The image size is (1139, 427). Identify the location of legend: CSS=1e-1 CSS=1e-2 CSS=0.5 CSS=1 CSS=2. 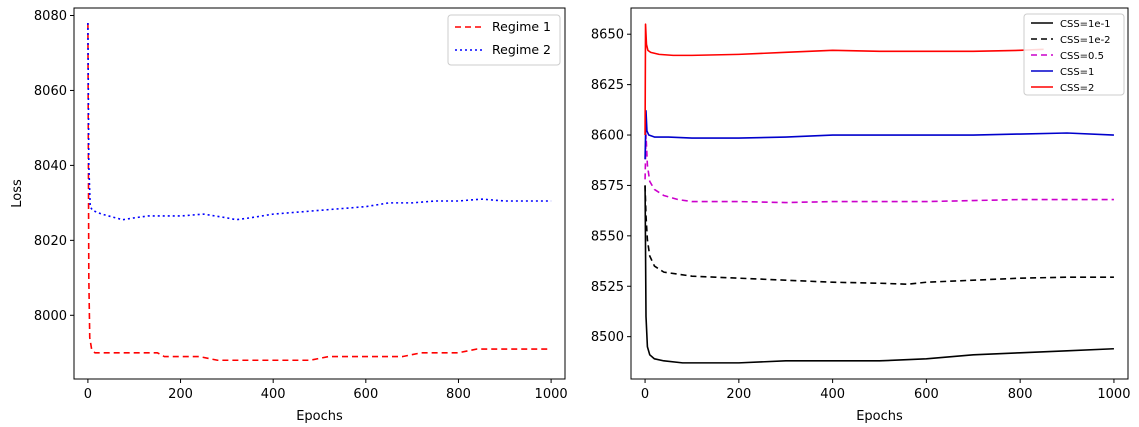
(1074, 54).